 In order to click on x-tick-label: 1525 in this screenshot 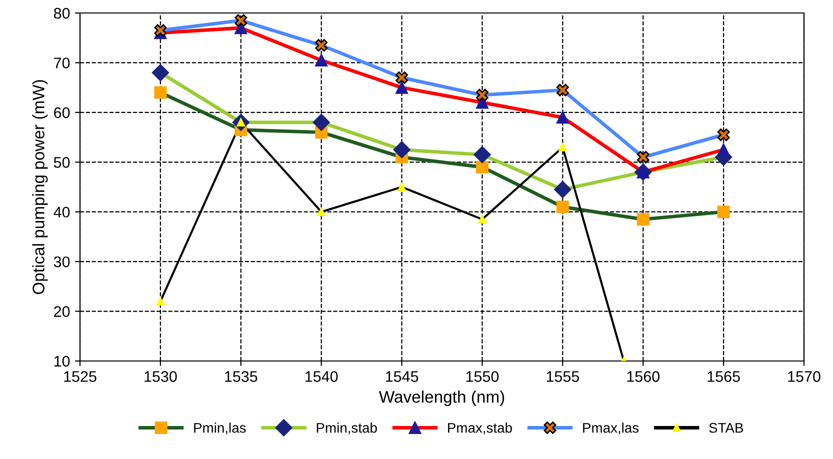, I will do `click(80, 376)`.